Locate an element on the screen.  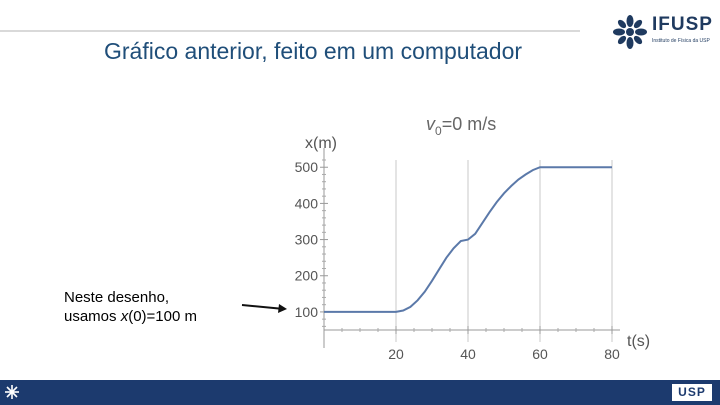
x-tick-label-20: 20 is located at coordinates (396, 354).